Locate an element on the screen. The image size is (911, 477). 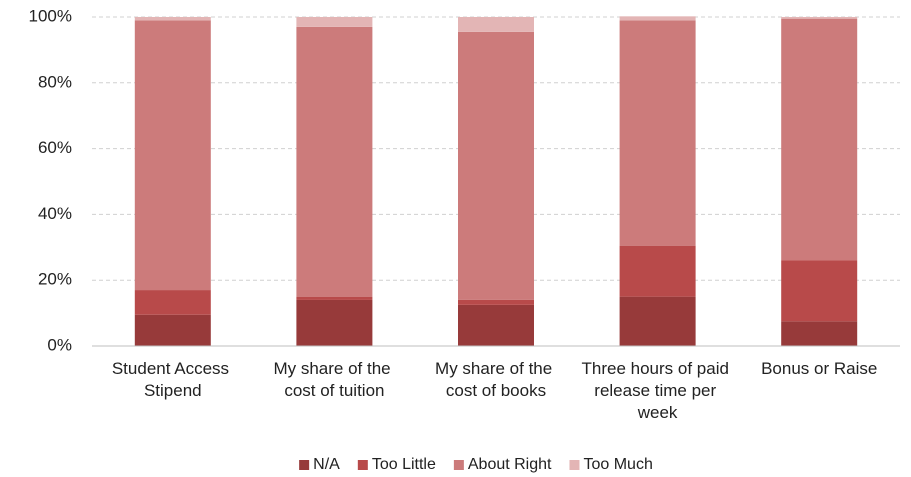
x-tick-label: My share of the cost of books is located at coordinates (496, 379).